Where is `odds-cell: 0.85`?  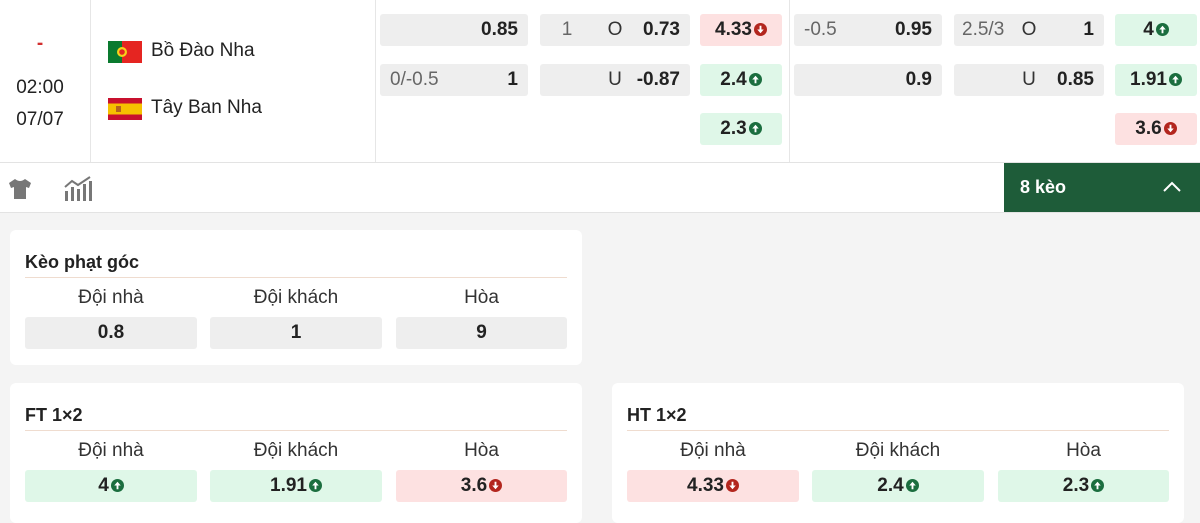
odds-cell: 0.85 is located at coordinates (454, 30).